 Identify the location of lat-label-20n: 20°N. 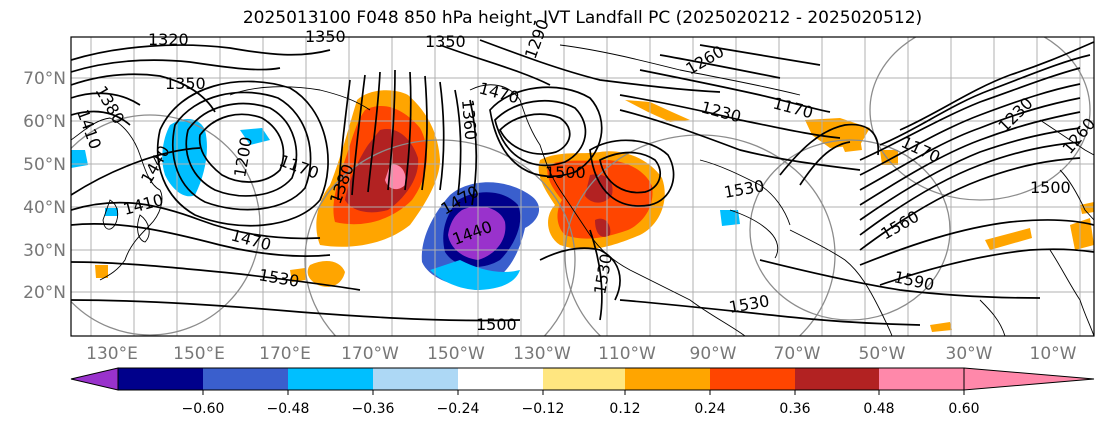
(44, 293).